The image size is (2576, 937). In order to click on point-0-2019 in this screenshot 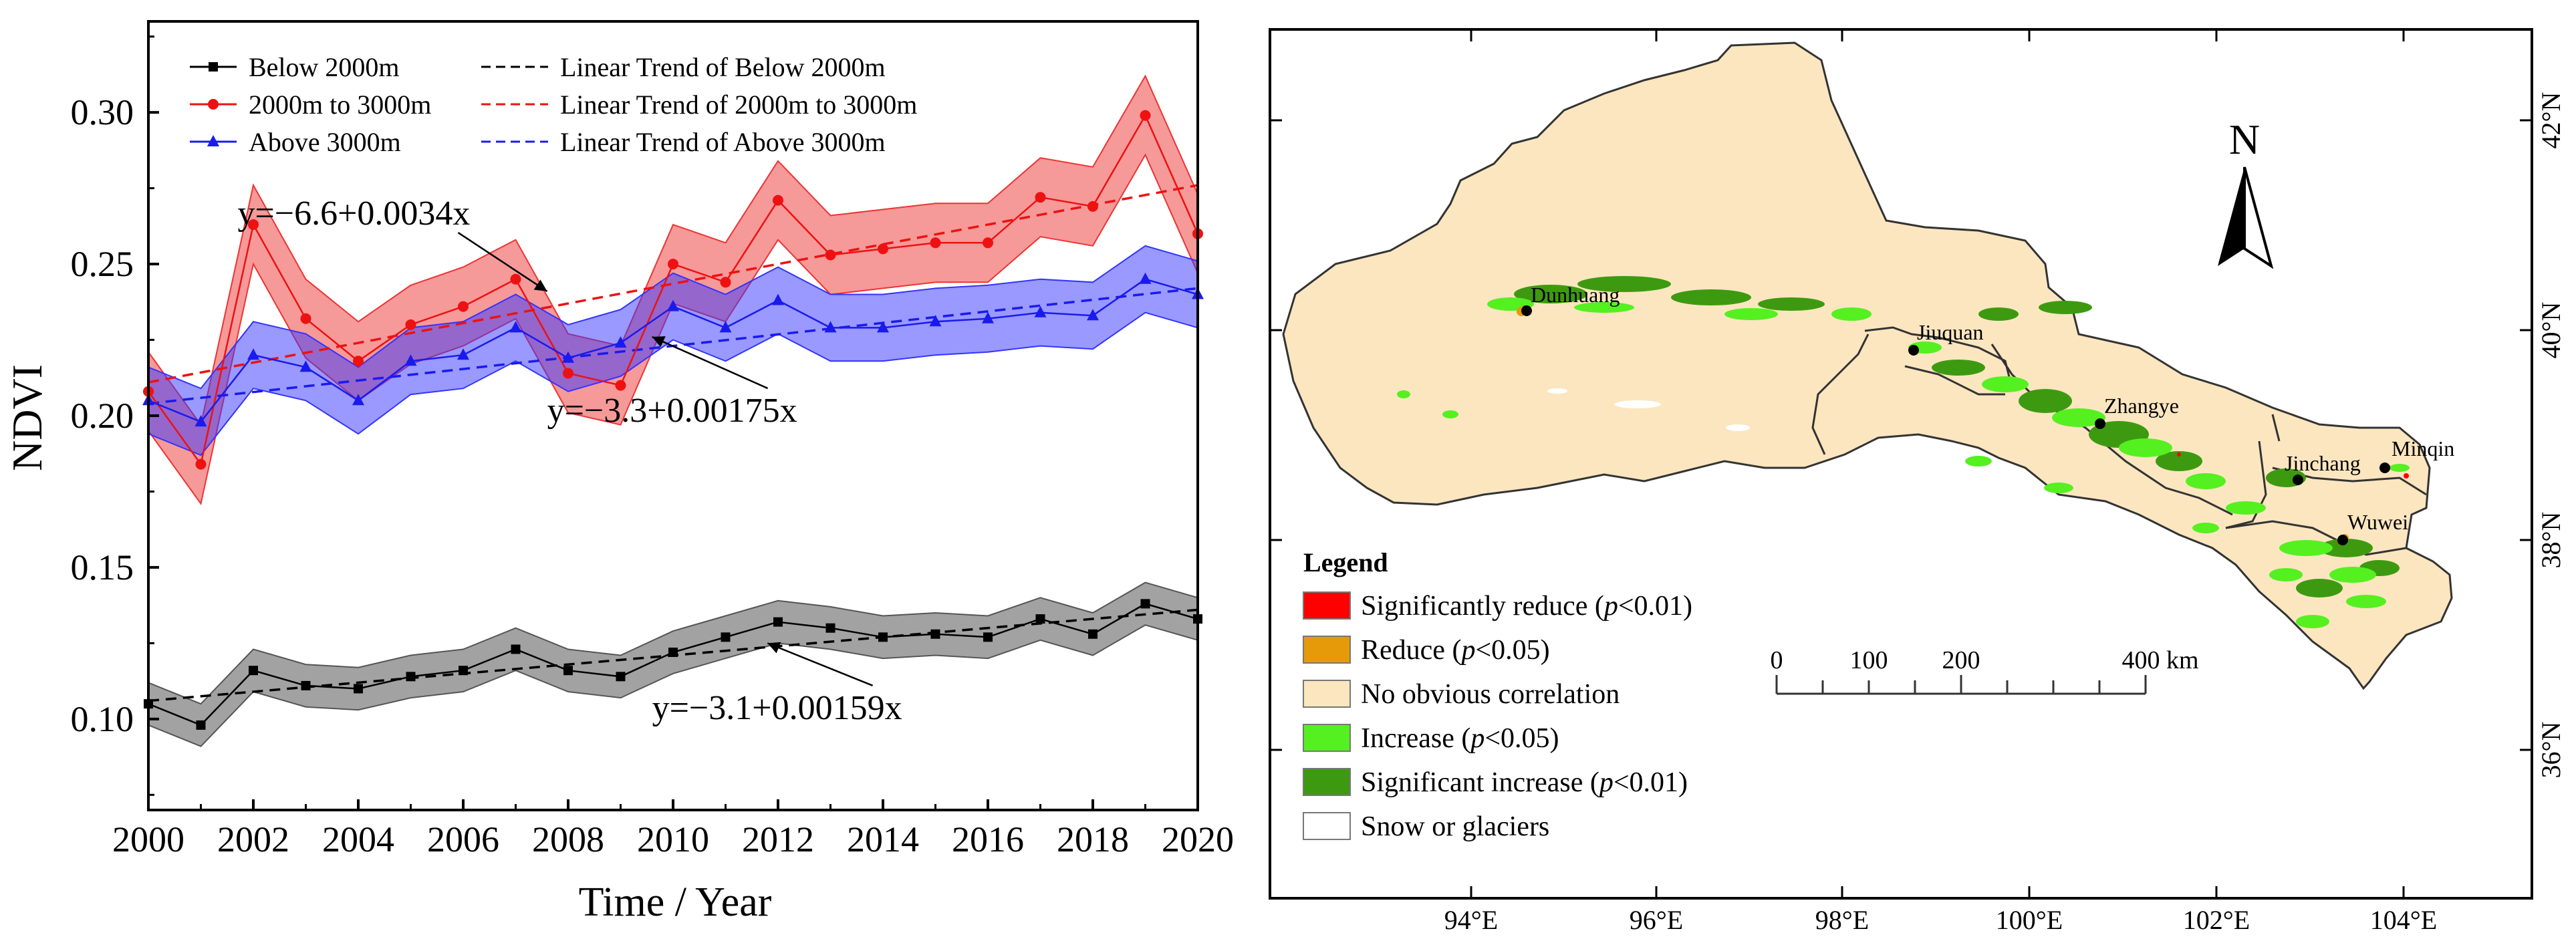, I will do `click(1145, 604)`.